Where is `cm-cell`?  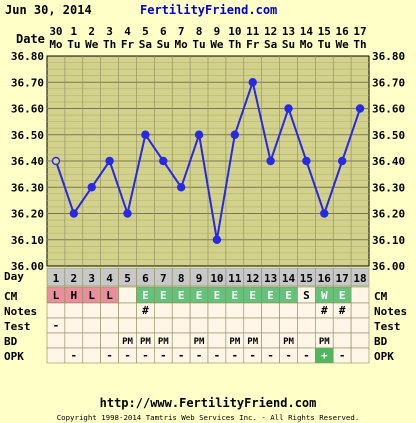 cm-cell is located at coordinates (360, 295).